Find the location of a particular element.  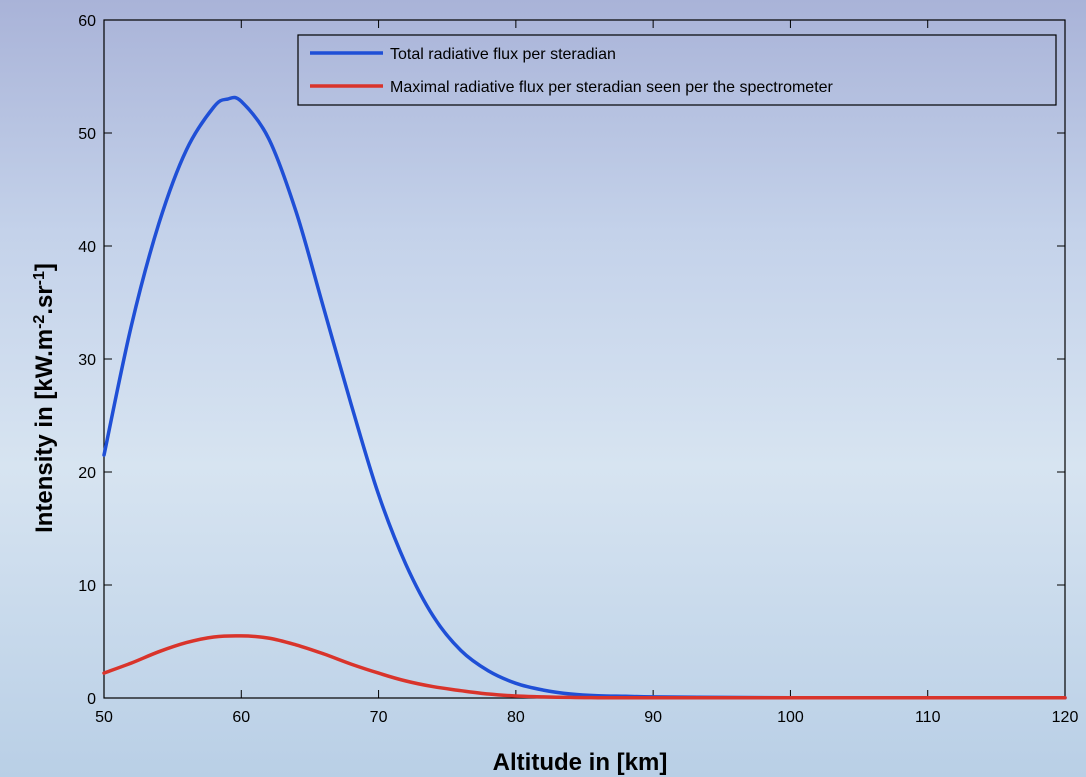

legend-label: Total radiative flux per steradian is located at coordinates (503, 54).